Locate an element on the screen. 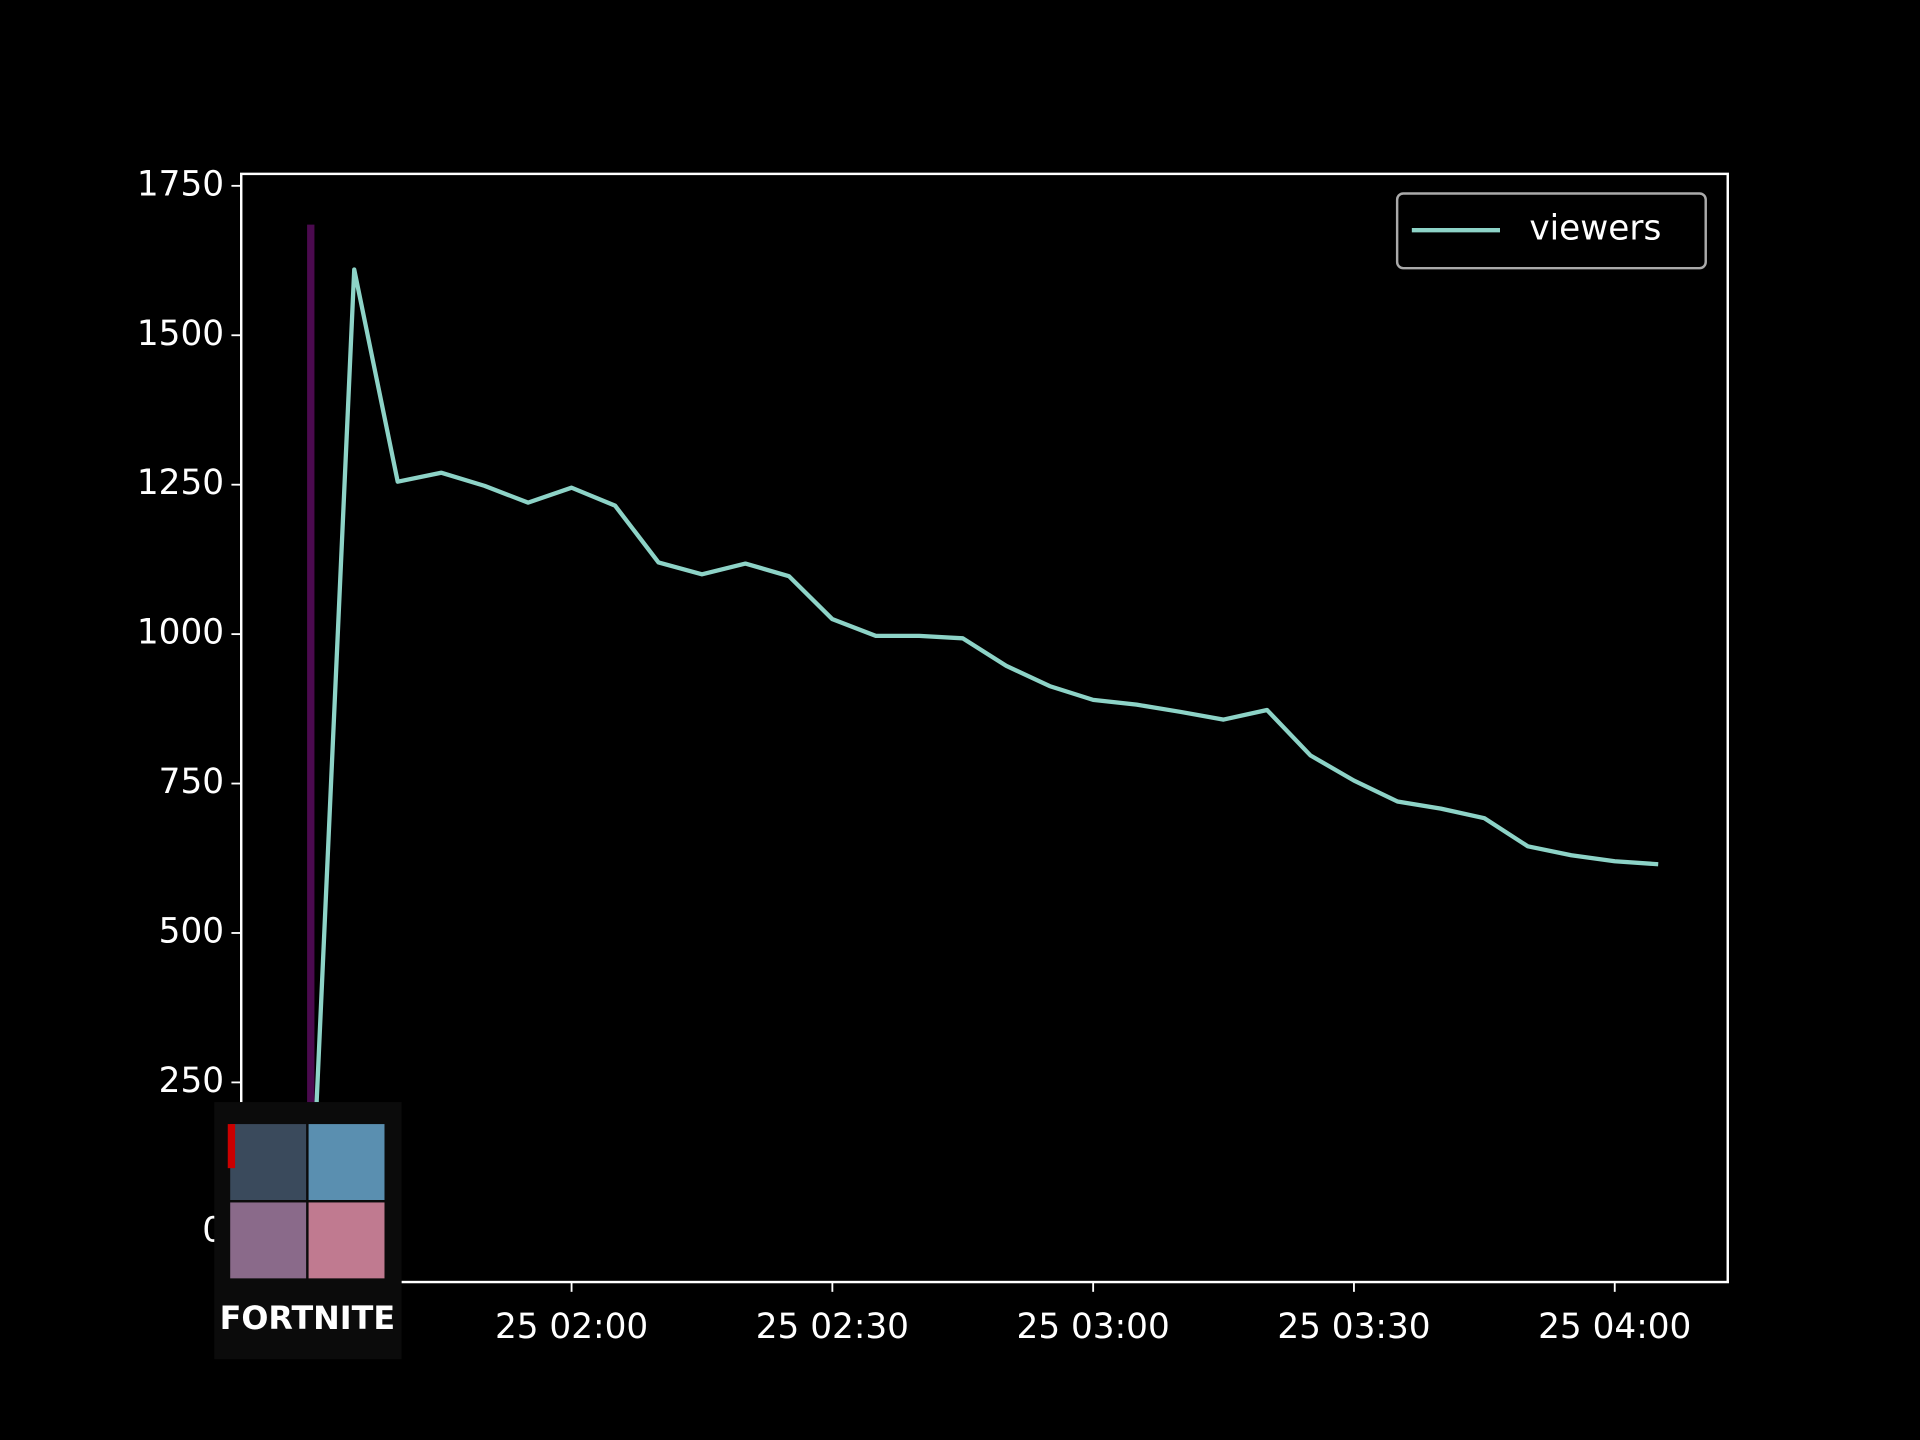  x-tick-label: 25 02:30 is located at coordinates (832, 1327).